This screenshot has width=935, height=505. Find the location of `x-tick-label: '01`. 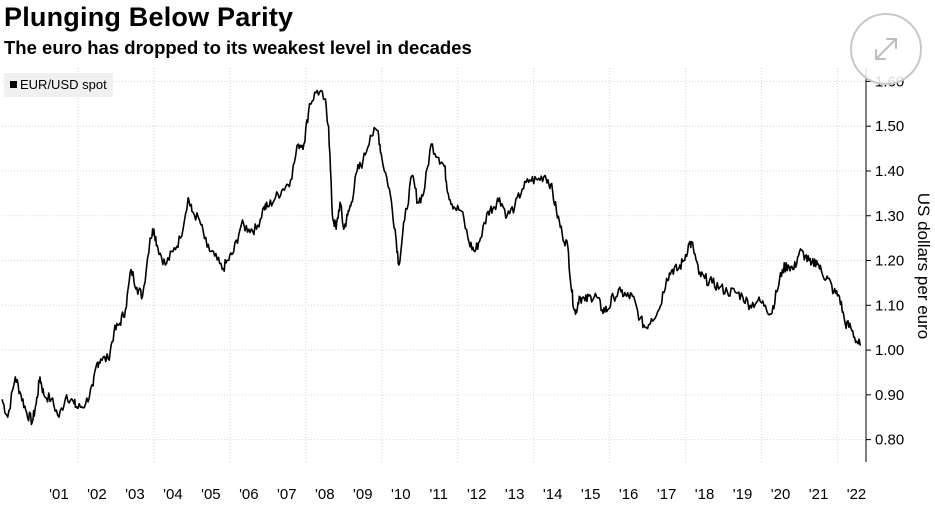

x-tick-label: '01 is located at coordinates (59, 494).